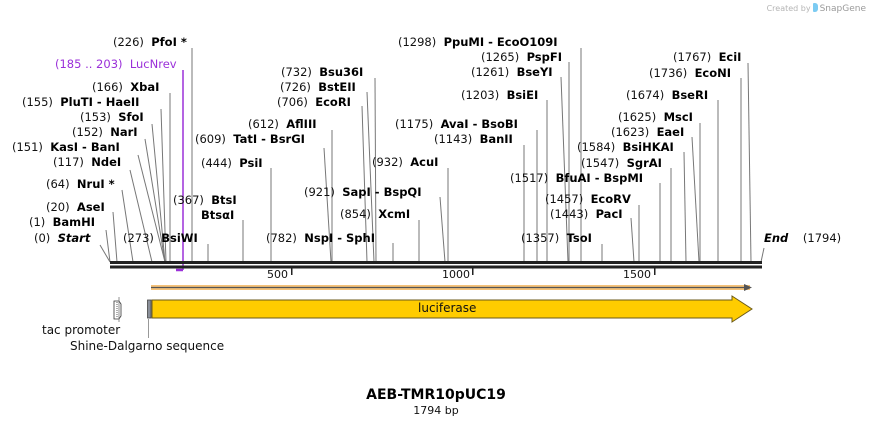 This screenshot has width=872, height=427. Describe the element at coordinates (66, 147) in the screenshot. I see `site-label: (151) KasI - BanI` at that location.